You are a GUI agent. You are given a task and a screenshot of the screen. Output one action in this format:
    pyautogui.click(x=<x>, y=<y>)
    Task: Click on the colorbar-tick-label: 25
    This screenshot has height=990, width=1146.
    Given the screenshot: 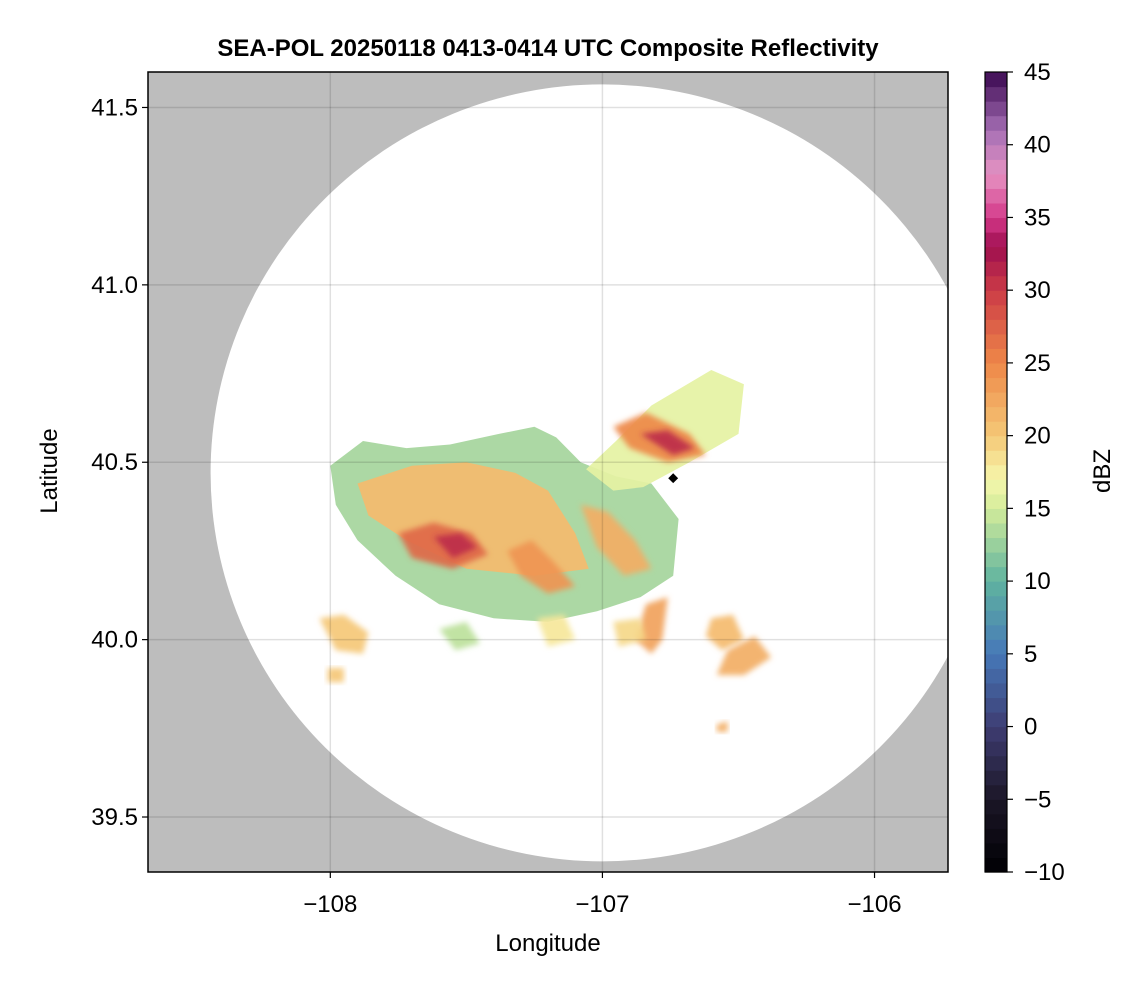 What is the action you would take?
    pyautogui.click(x=1037, y=363)
    